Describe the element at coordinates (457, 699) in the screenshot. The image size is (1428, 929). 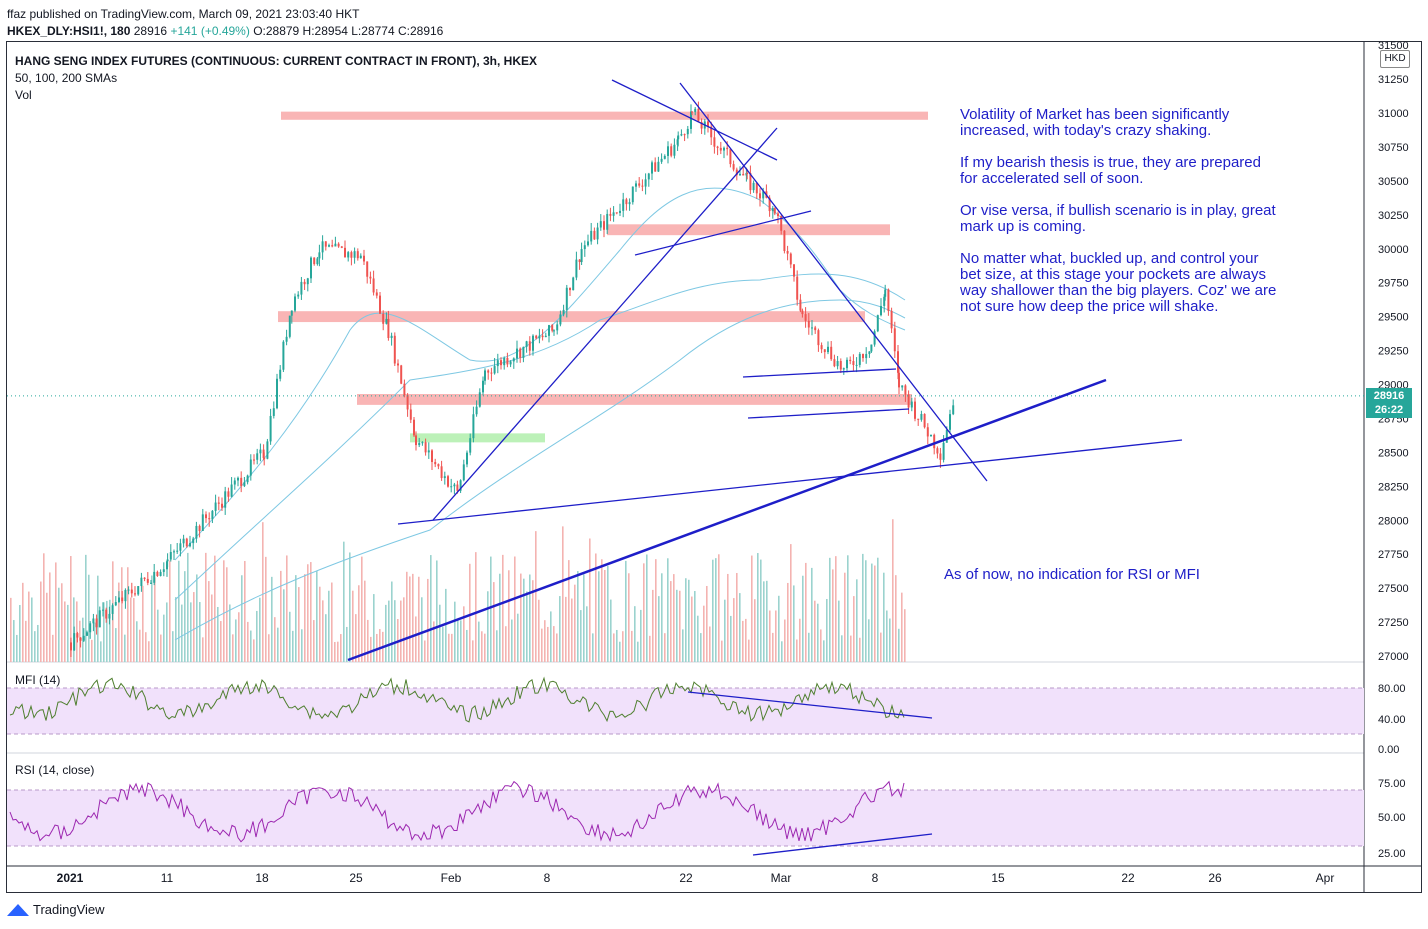
I see `mfi-line` at that location.